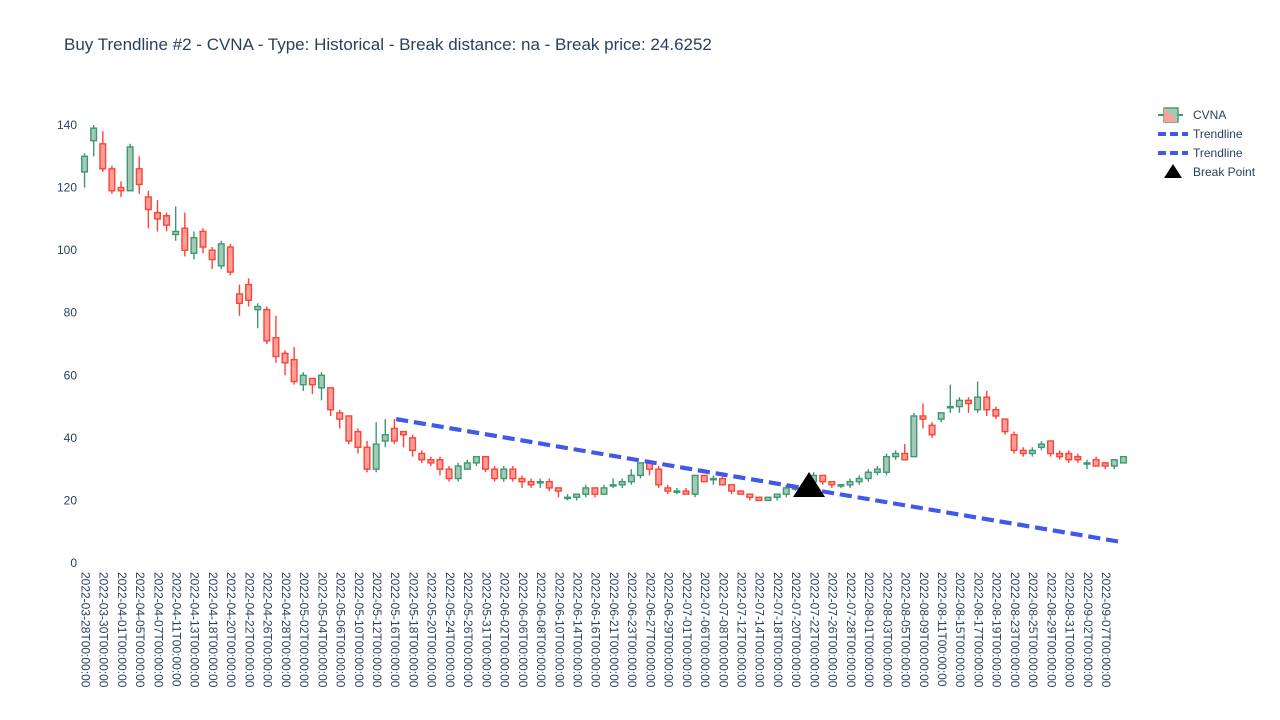 This screenshot has height=720, width=1280. Describe the element at coordinates (978, 630) in the screenshot. I see `x-tick-label: 2022-08-17T00:00:00` at that location.